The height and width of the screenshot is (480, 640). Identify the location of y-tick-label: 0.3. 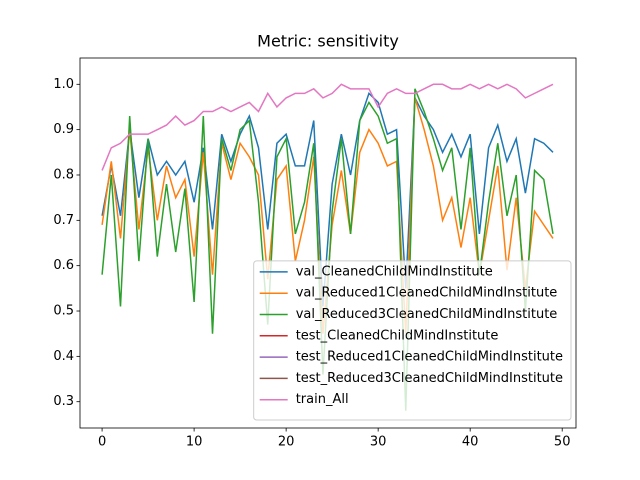
(63, 401).